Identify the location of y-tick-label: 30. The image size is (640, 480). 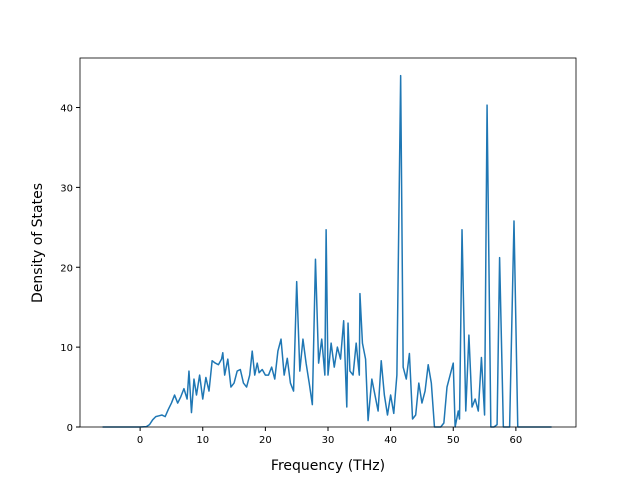
(66, 188).